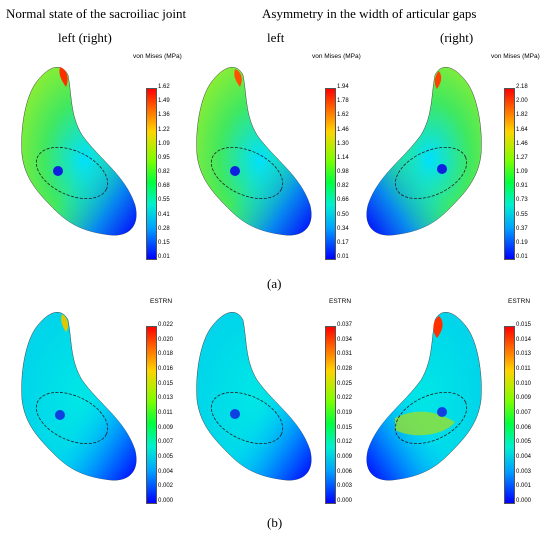 This screenshot has width=550, height=540. I want to click on subheader-left-right: left (right), so click(85, 37).